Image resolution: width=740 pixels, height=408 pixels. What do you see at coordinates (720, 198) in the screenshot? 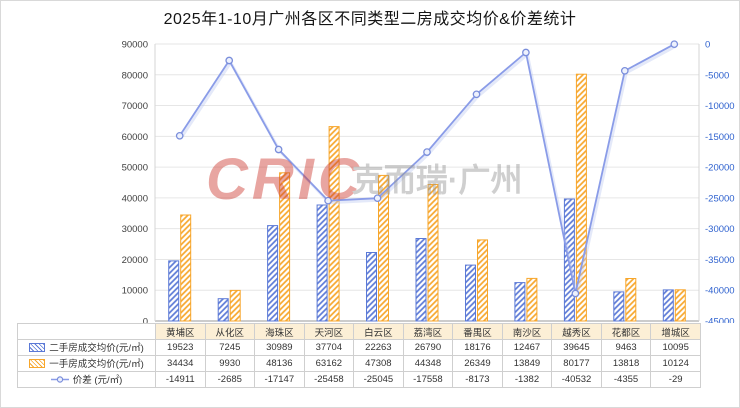
I see `right-axis-label: -25000` at bounding box center [720, 198].